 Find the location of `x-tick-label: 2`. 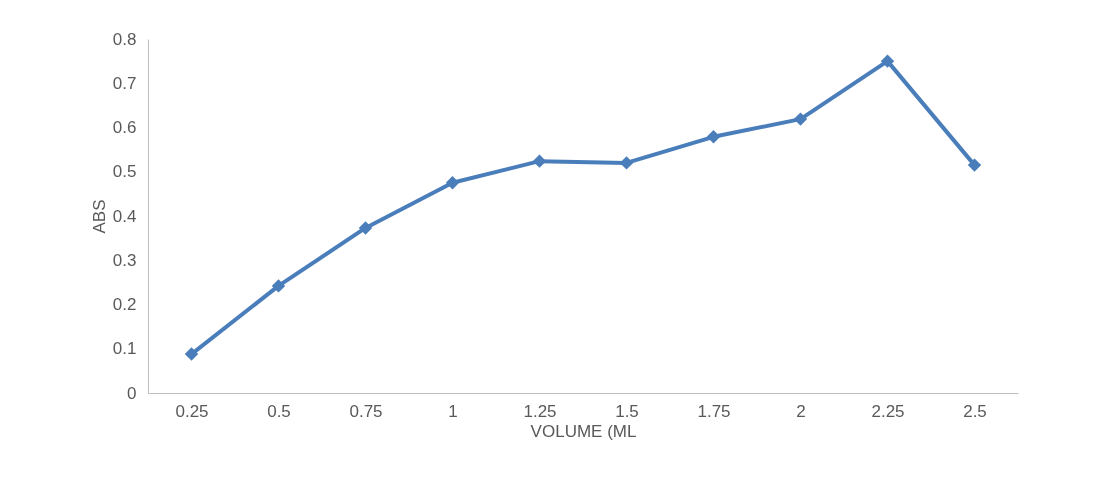

x-tick-label: 2 is located at coordinates (801, 411).